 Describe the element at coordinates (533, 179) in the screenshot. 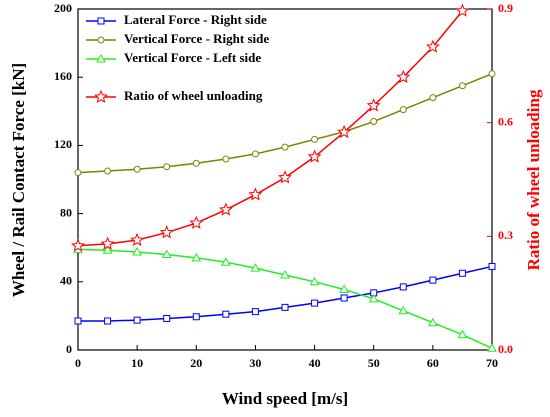

I see `y2-axis-title: Ratio of wheel unloading` at that location.